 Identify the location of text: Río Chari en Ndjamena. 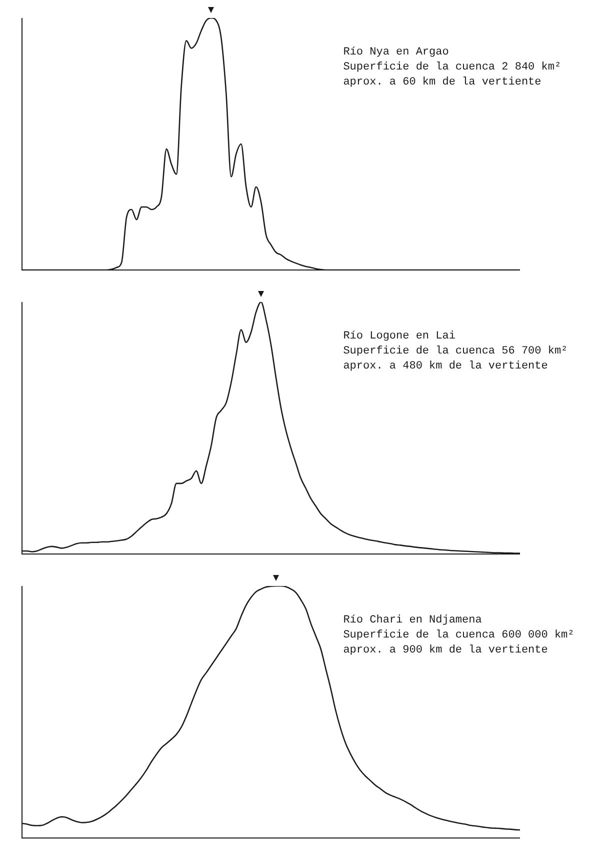
(412, 620).